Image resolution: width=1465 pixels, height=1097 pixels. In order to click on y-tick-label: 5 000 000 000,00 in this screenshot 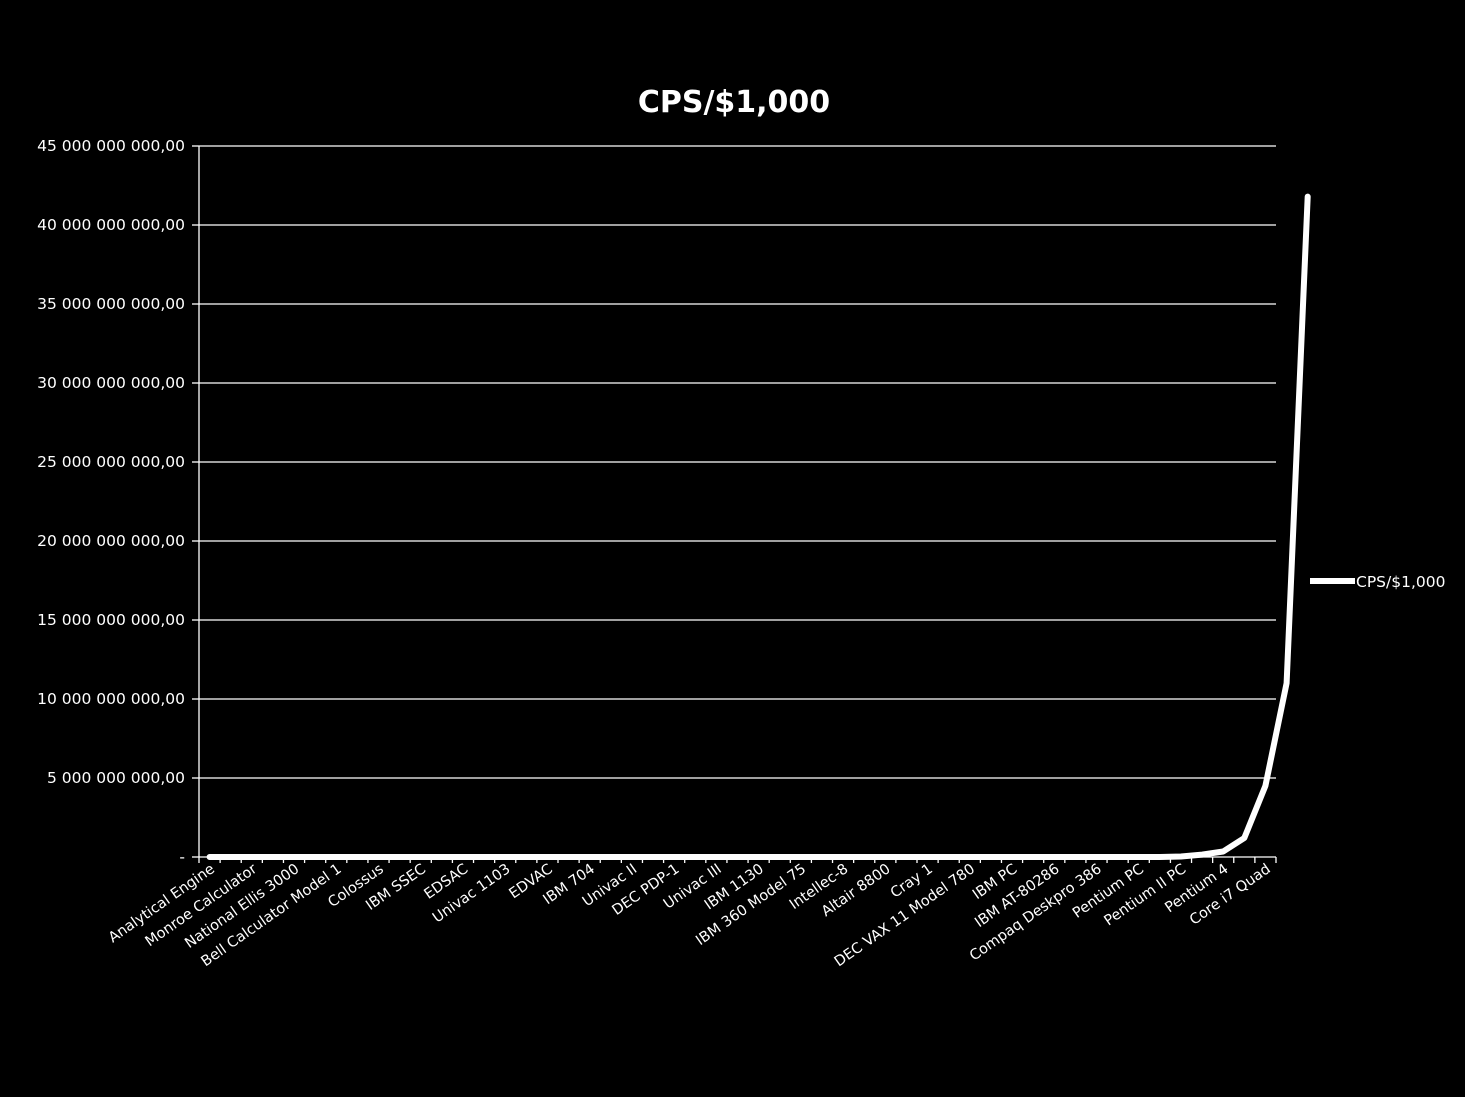, I will do `click(116, 778)`.